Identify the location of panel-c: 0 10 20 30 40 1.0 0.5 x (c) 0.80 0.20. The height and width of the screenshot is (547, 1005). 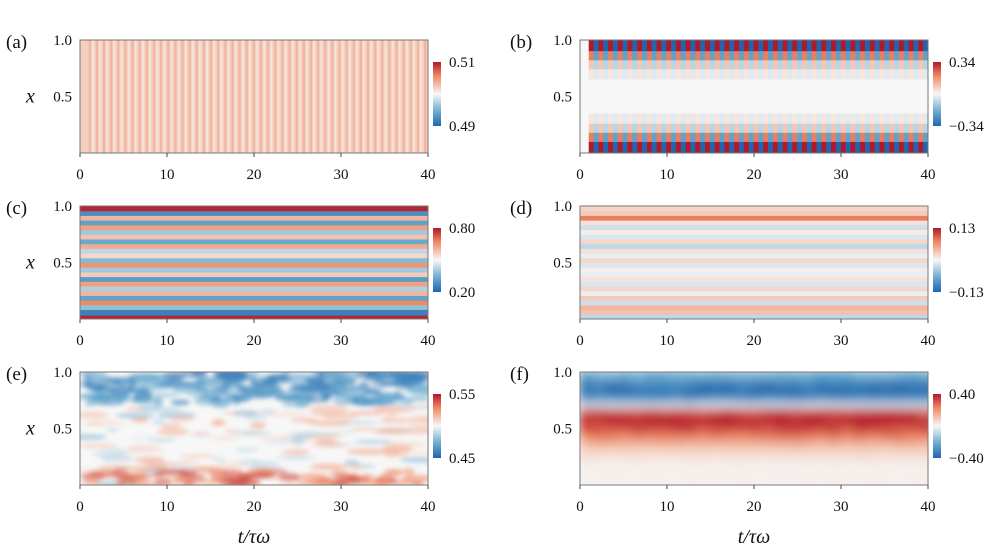
(240, 273).